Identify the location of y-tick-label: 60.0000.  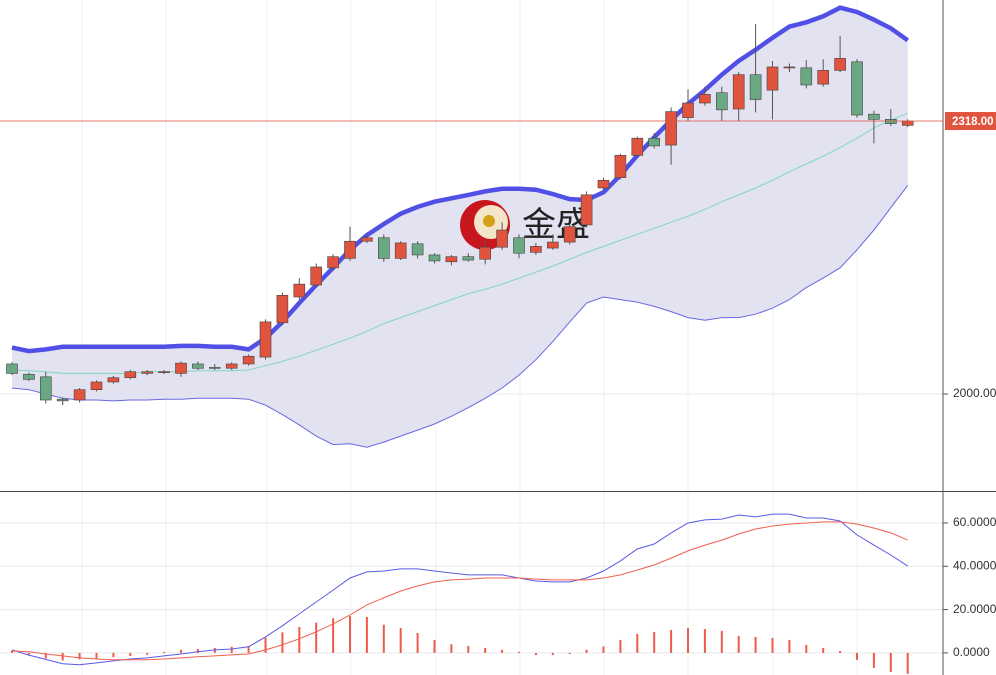
(974, 522).